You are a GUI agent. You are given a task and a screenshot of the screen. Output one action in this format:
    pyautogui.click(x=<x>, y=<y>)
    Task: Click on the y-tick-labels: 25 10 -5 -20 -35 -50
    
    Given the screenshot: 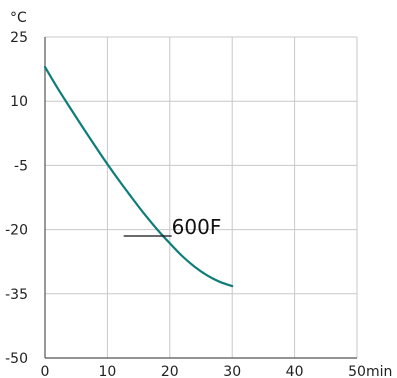 What is the action you would take?
    pyautogui.click(x=16, y=198)
    